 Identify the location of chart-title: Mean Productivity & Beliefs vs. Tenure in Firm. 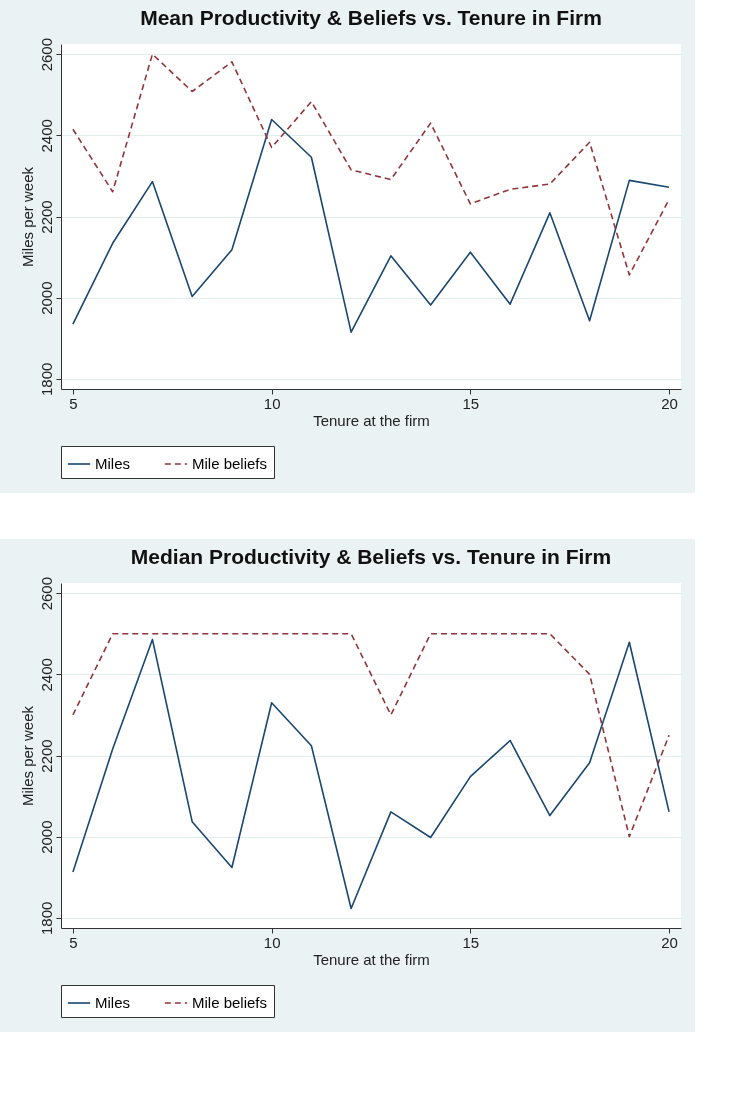
(371, 18).